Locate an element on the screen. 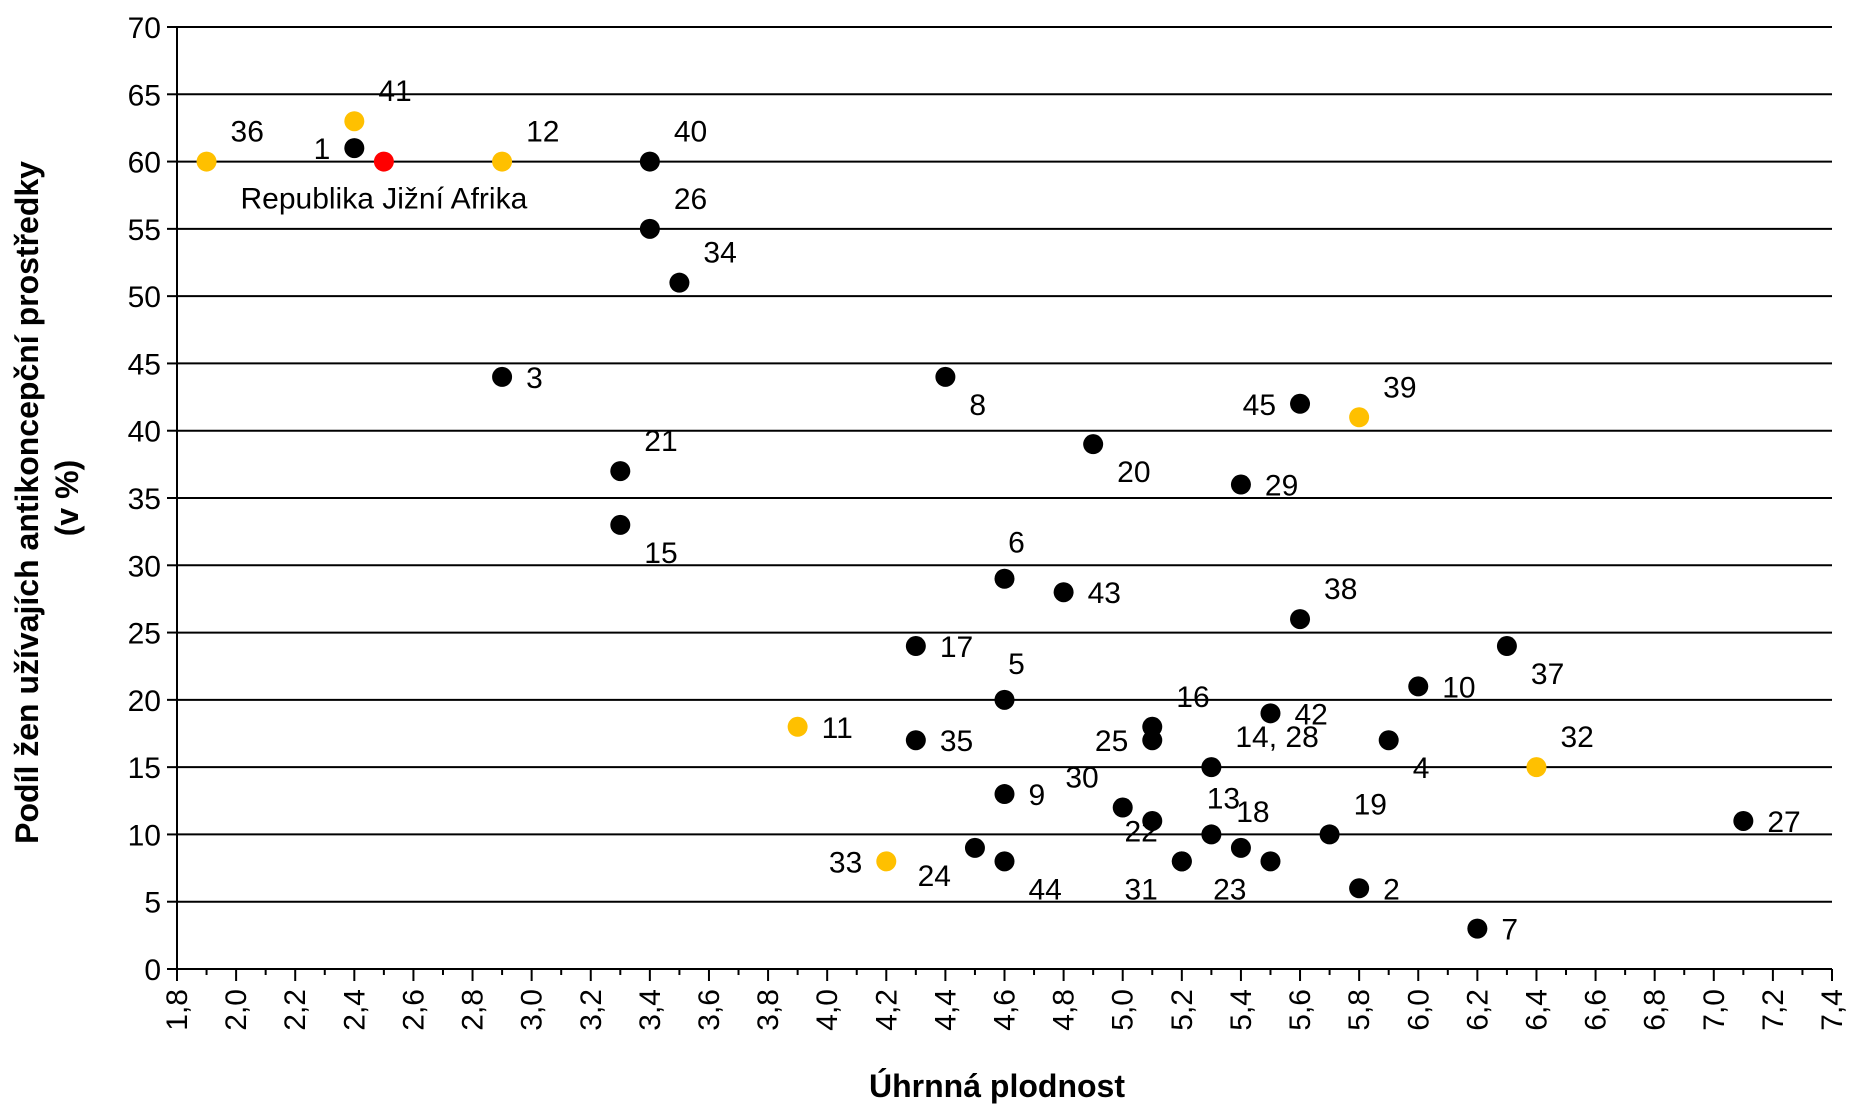 This screenshot has height=1109, width=1849. x-tick-label: 2,2 is located at coordinates (295, 1010).